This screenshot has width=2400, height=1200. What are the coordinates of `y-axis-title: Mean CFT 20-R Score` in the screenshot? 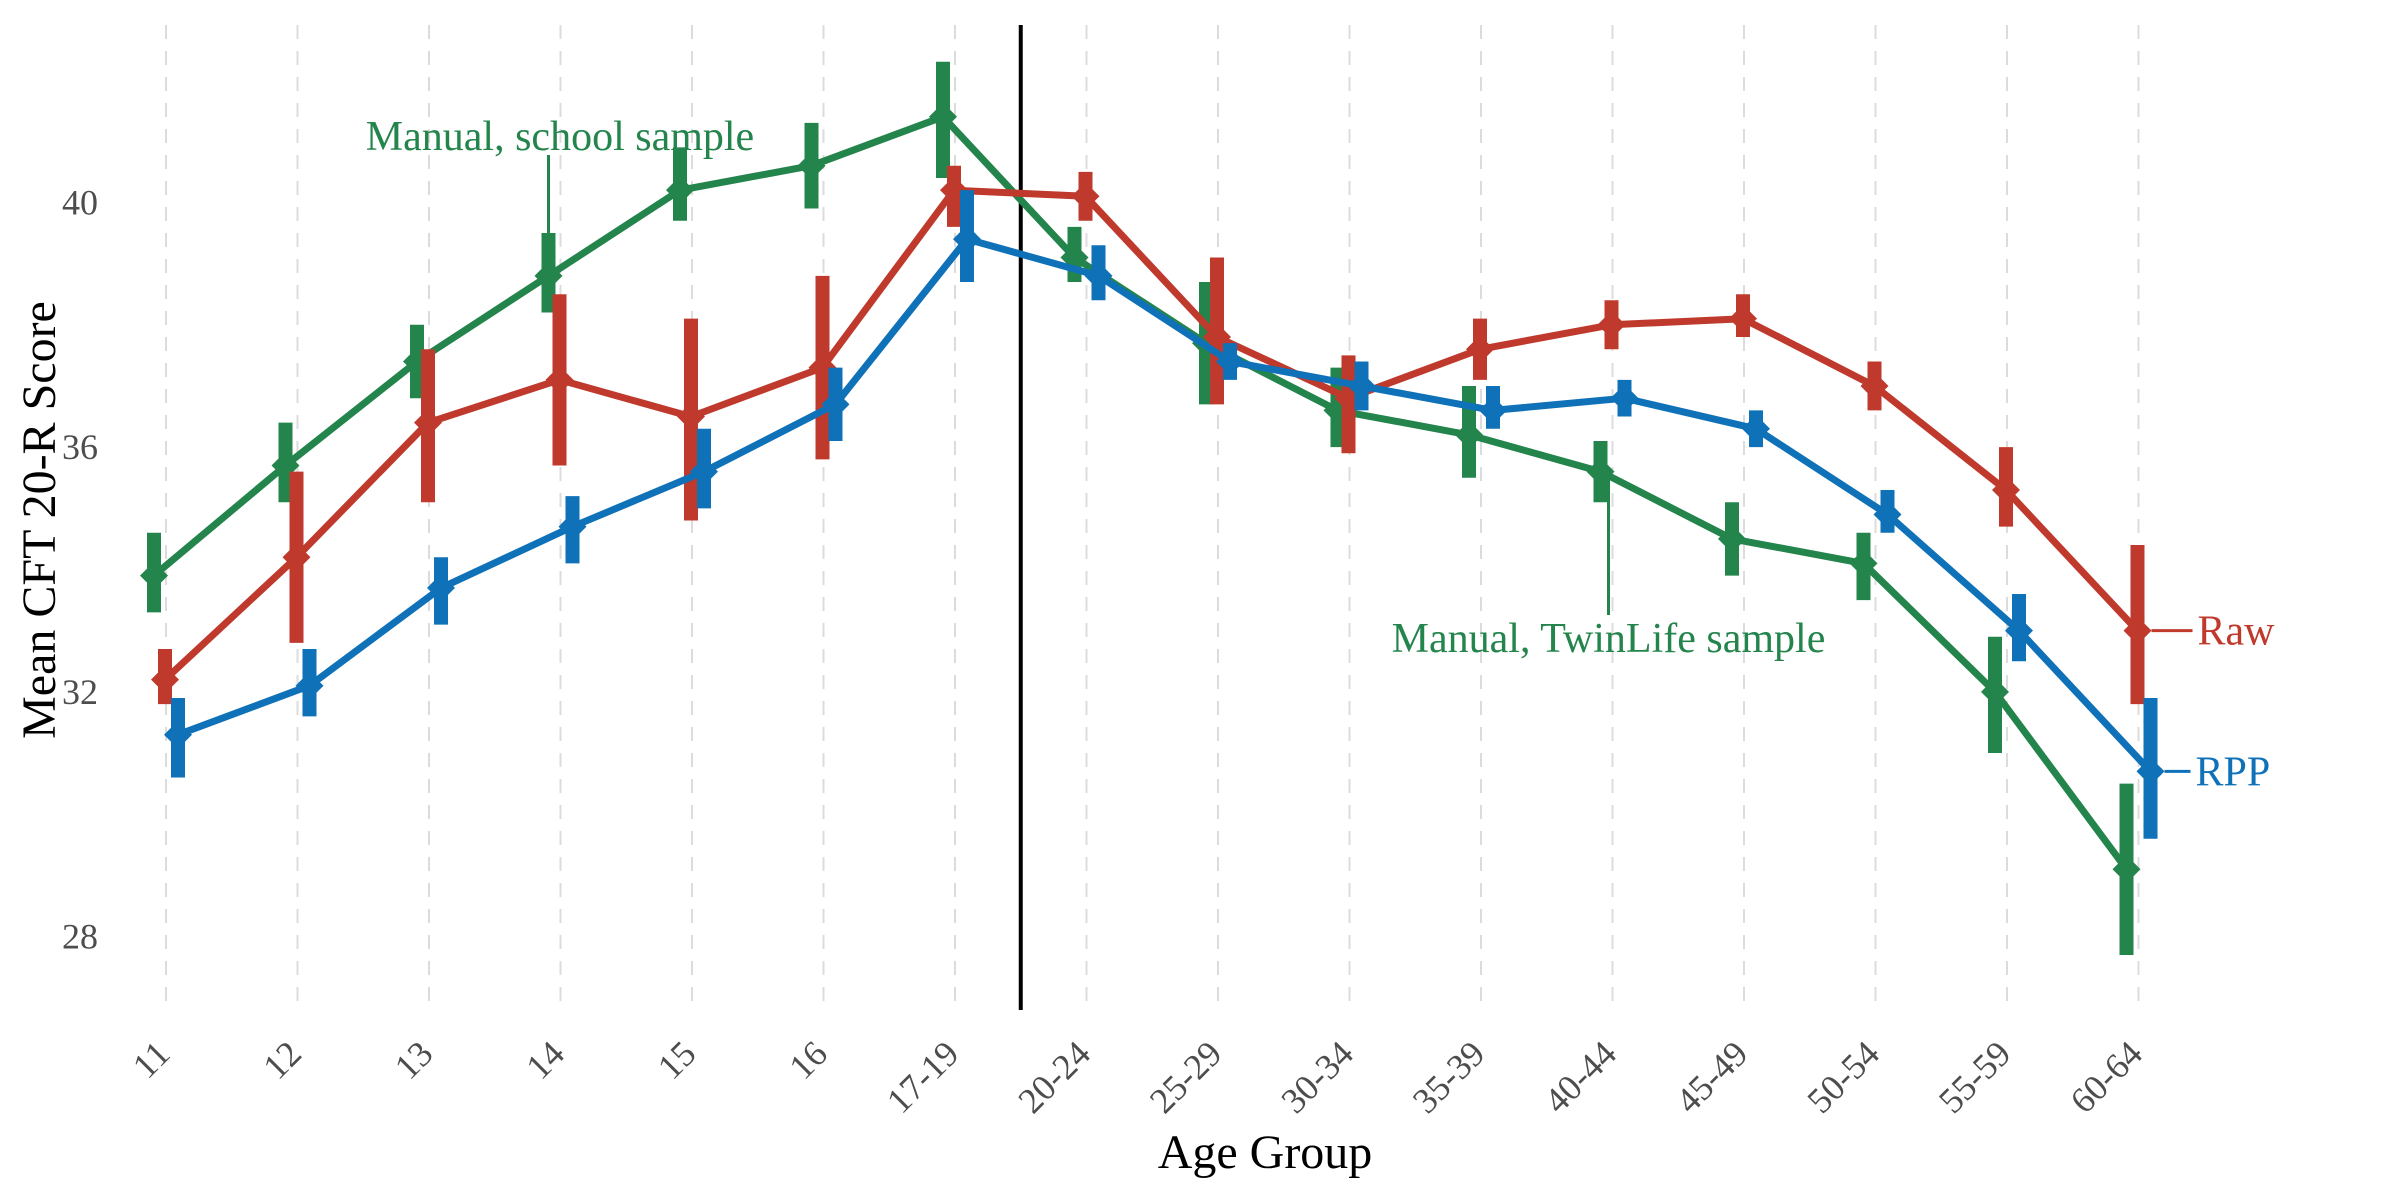 It's located at (39, 520).